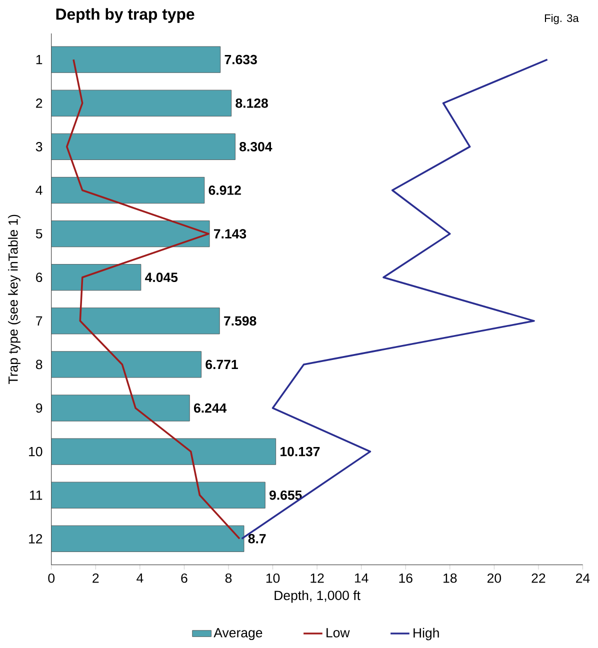 This screenshot has height=648, width=598. I want to click on chart-title: Depth by trap type, so click(125, 15).